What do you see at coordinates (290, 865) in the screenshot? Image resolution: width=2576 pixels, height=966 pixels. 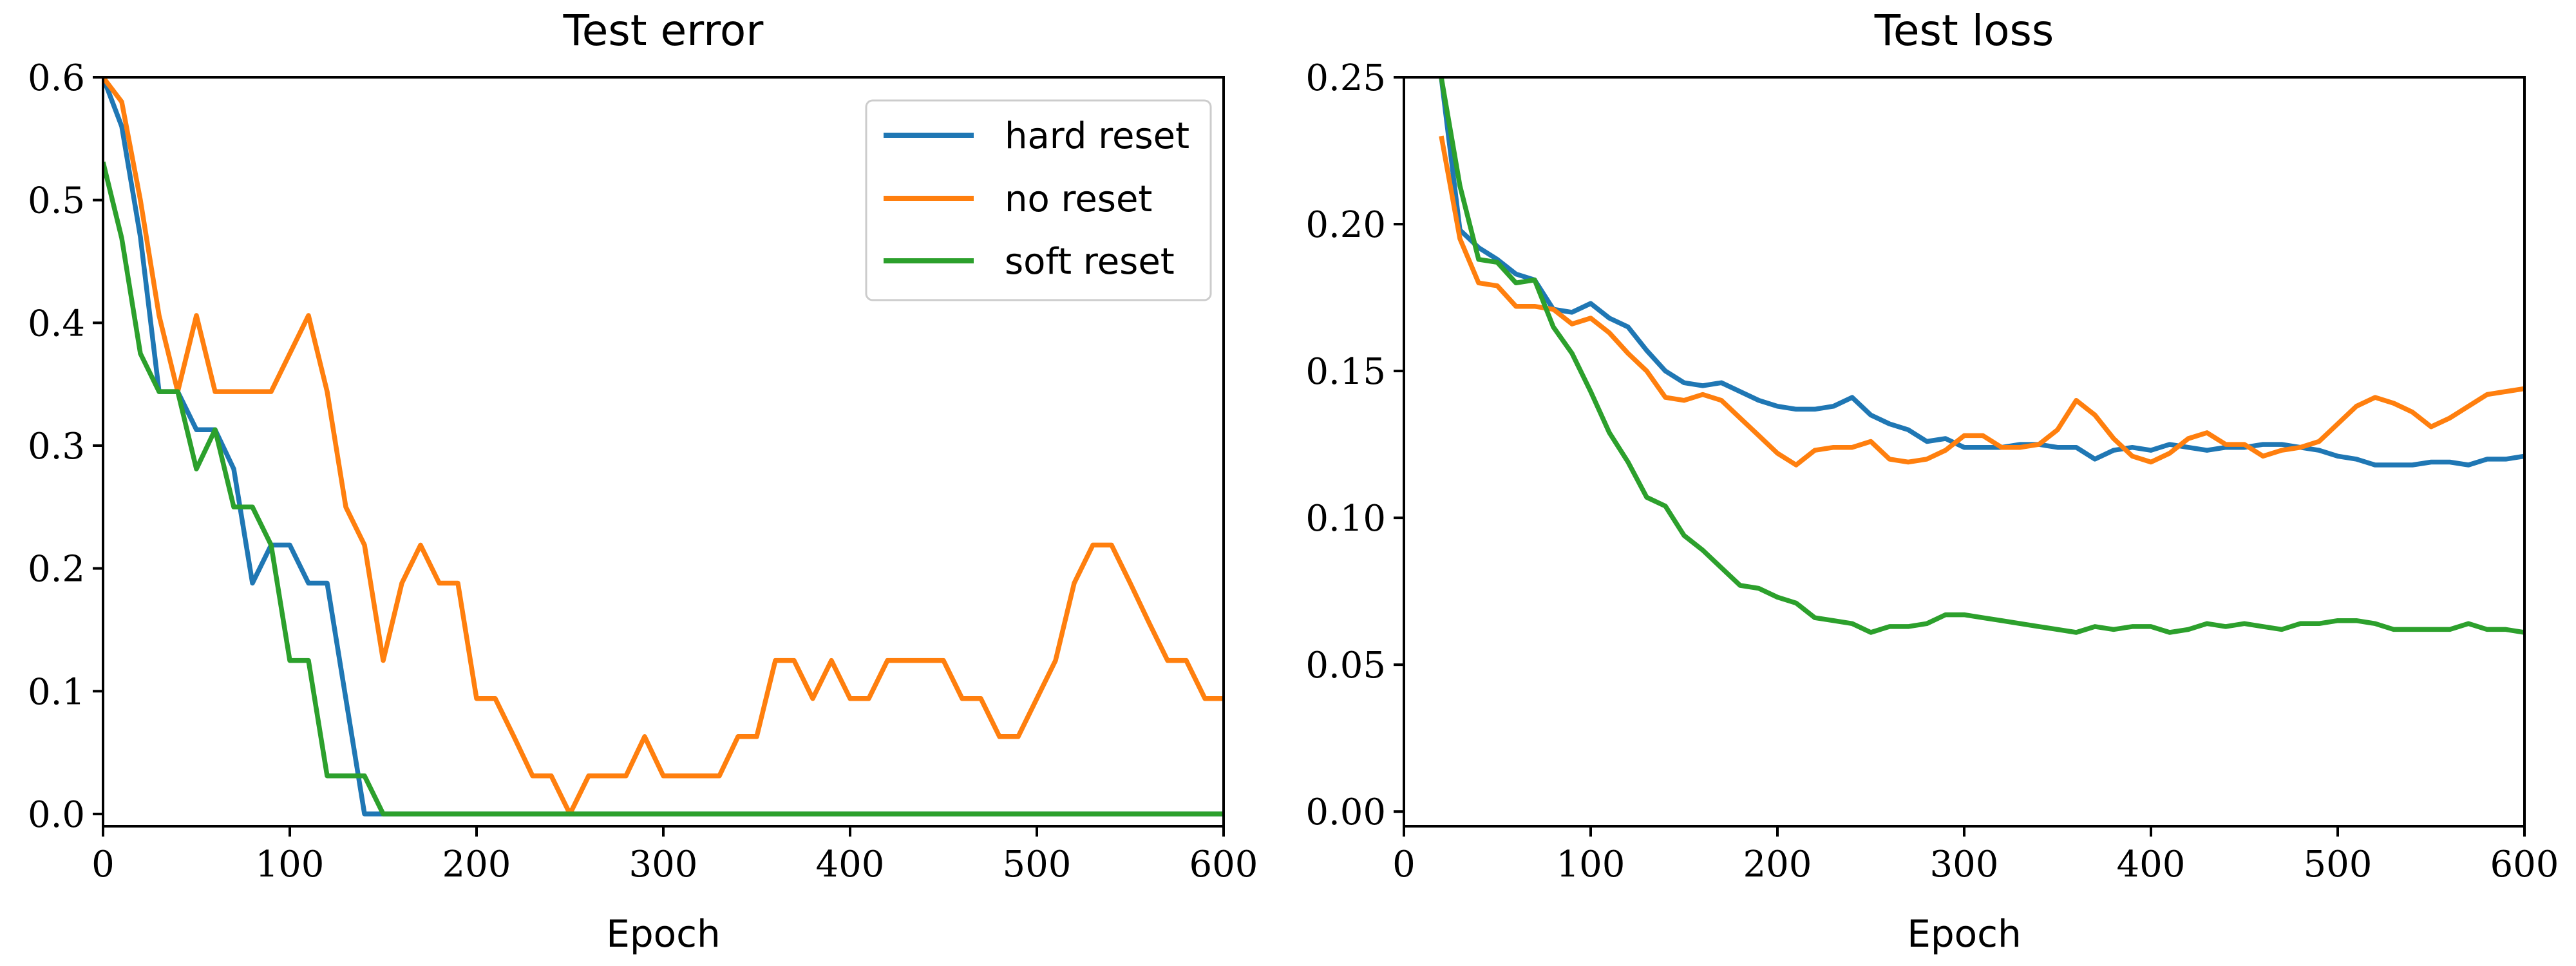 I see `test-error-x-tick-label: 100` at bounding box center [290, 865].